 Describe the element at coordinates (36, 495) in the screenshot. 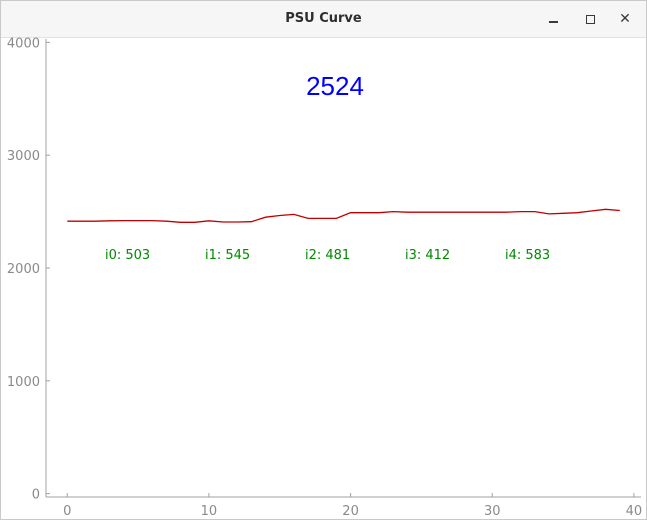

I see `y-tick-label: 0` at that location.